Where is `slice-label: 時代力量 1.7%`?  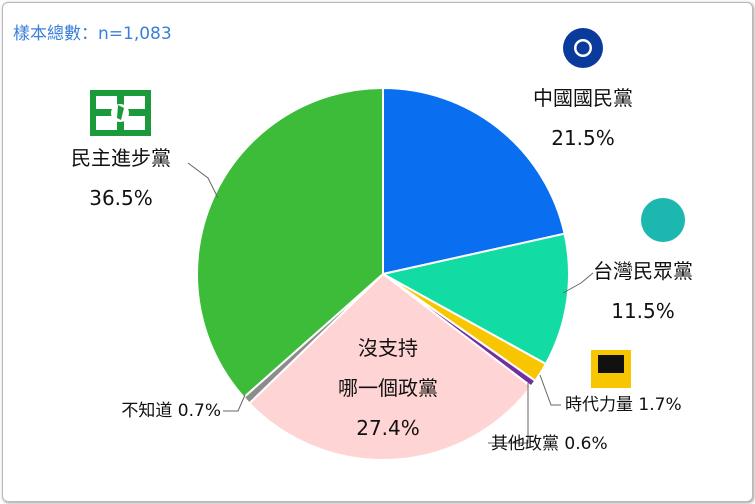
slice-label: 時代力量 1.7% is located at coordinates (623, 405).